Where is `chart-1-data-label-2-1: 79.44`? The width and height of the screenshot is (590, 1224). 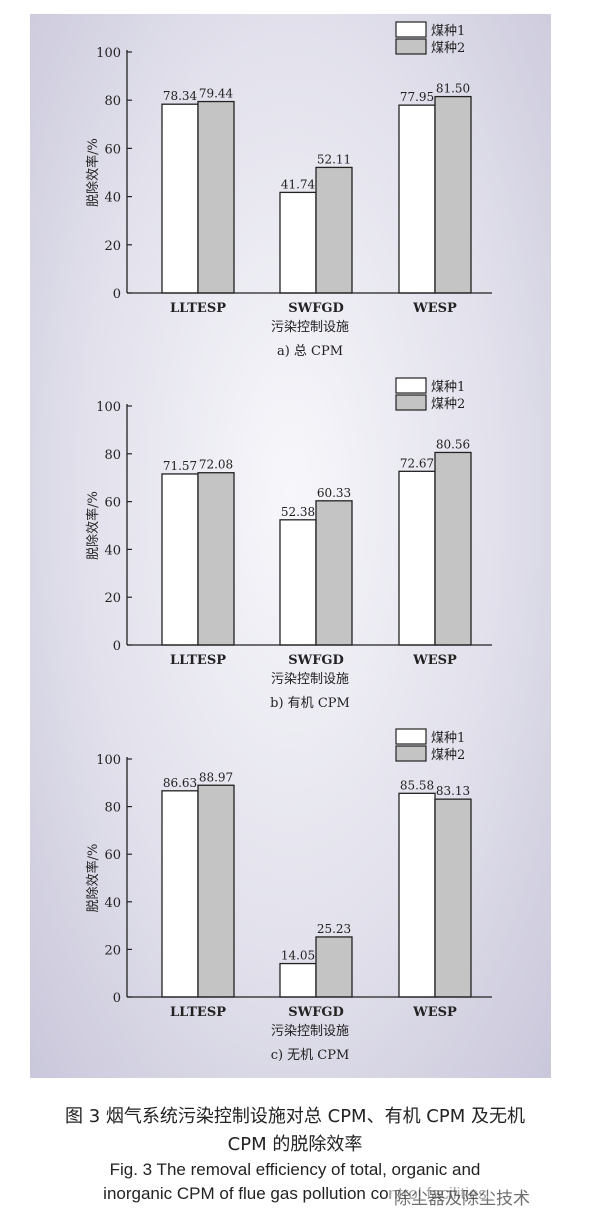
chart-1-data-label-2-1: 79.44 is located at coordinates (216, 94).